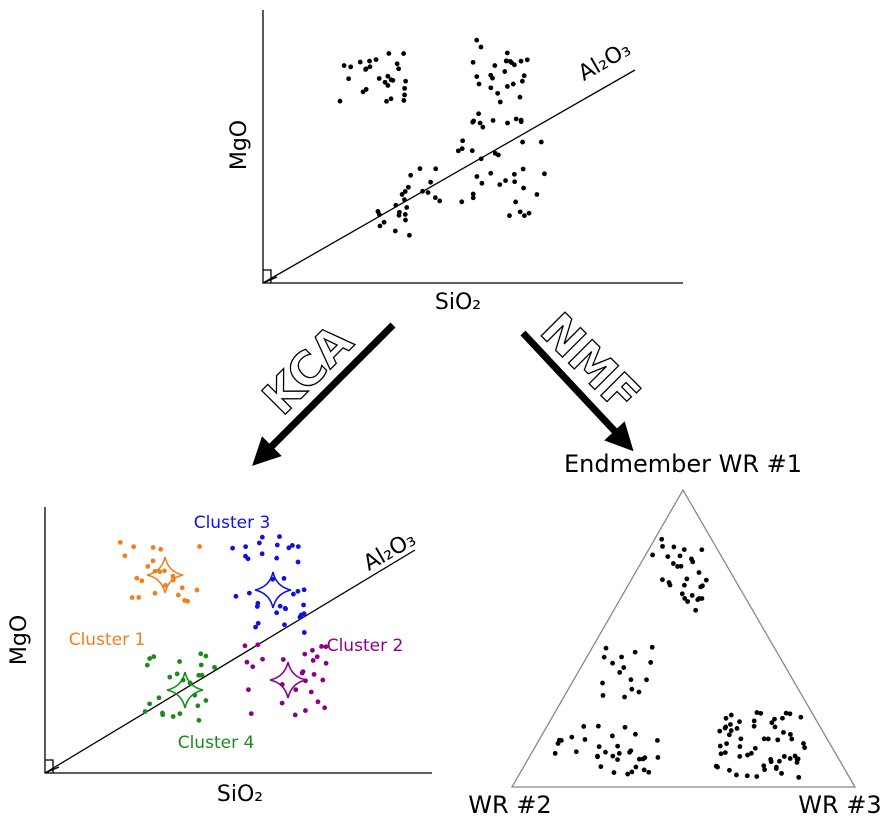 This screenshot has width=894, height=819. What do you see at coordinates (239, 145) in the screenshot?
I see `y-label: MgO` at bounding box center [239, 145].